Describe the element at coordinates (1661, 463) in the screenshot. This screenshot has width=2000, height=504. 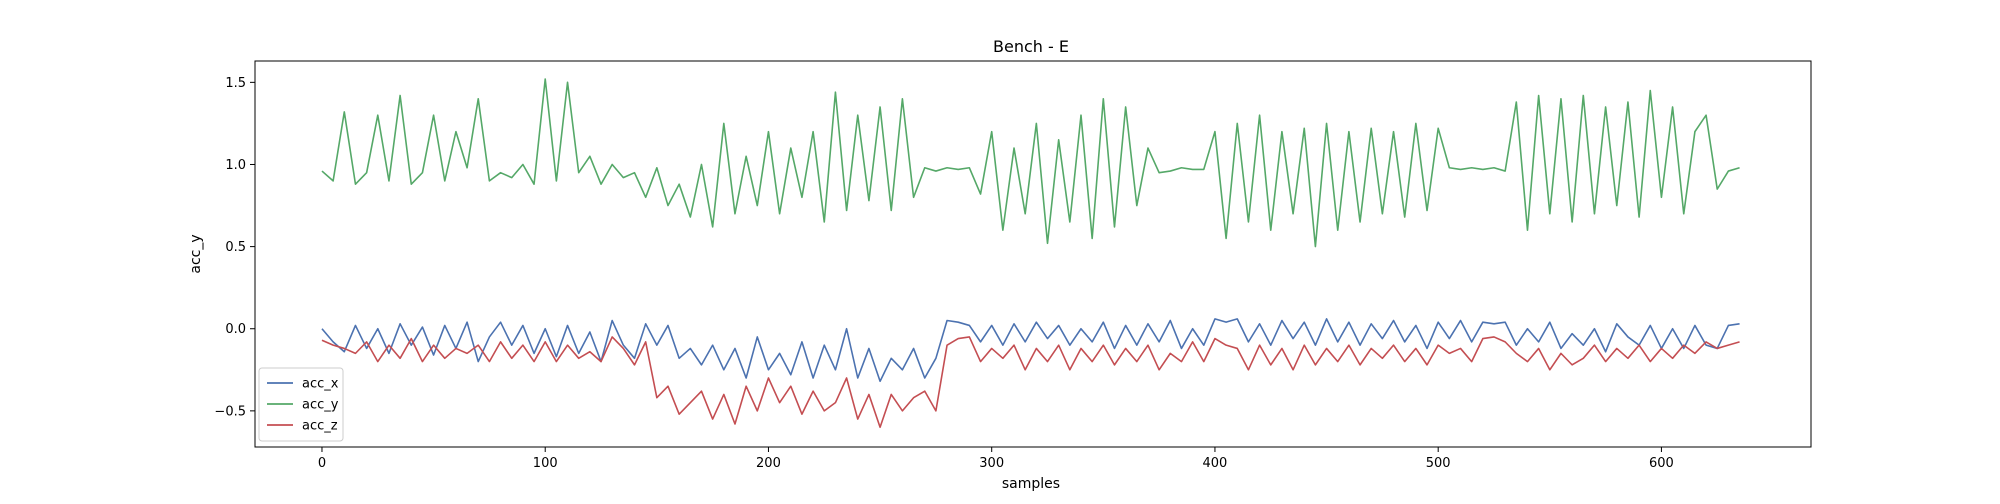
I see `x-tick-label: 600` at that location.